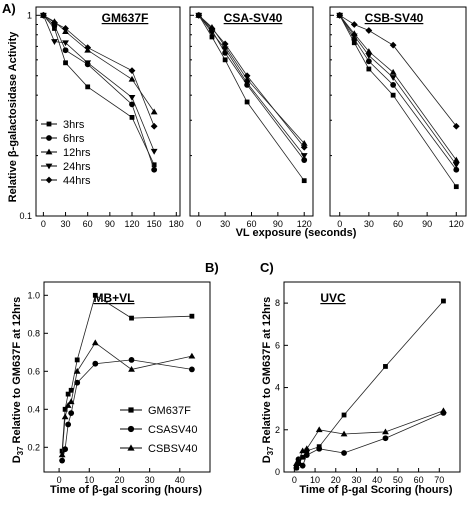  I want to click on x-tick-label: 10, so click(315, 480).